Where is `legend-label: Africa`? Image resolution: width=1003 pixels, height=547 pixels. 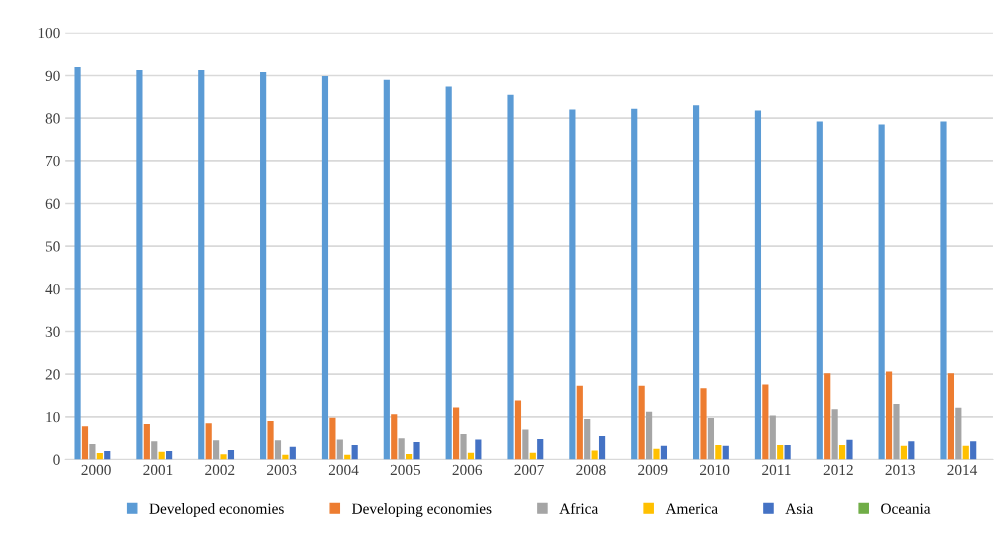 legend-label: Africa is located at coordinates (579, 508).